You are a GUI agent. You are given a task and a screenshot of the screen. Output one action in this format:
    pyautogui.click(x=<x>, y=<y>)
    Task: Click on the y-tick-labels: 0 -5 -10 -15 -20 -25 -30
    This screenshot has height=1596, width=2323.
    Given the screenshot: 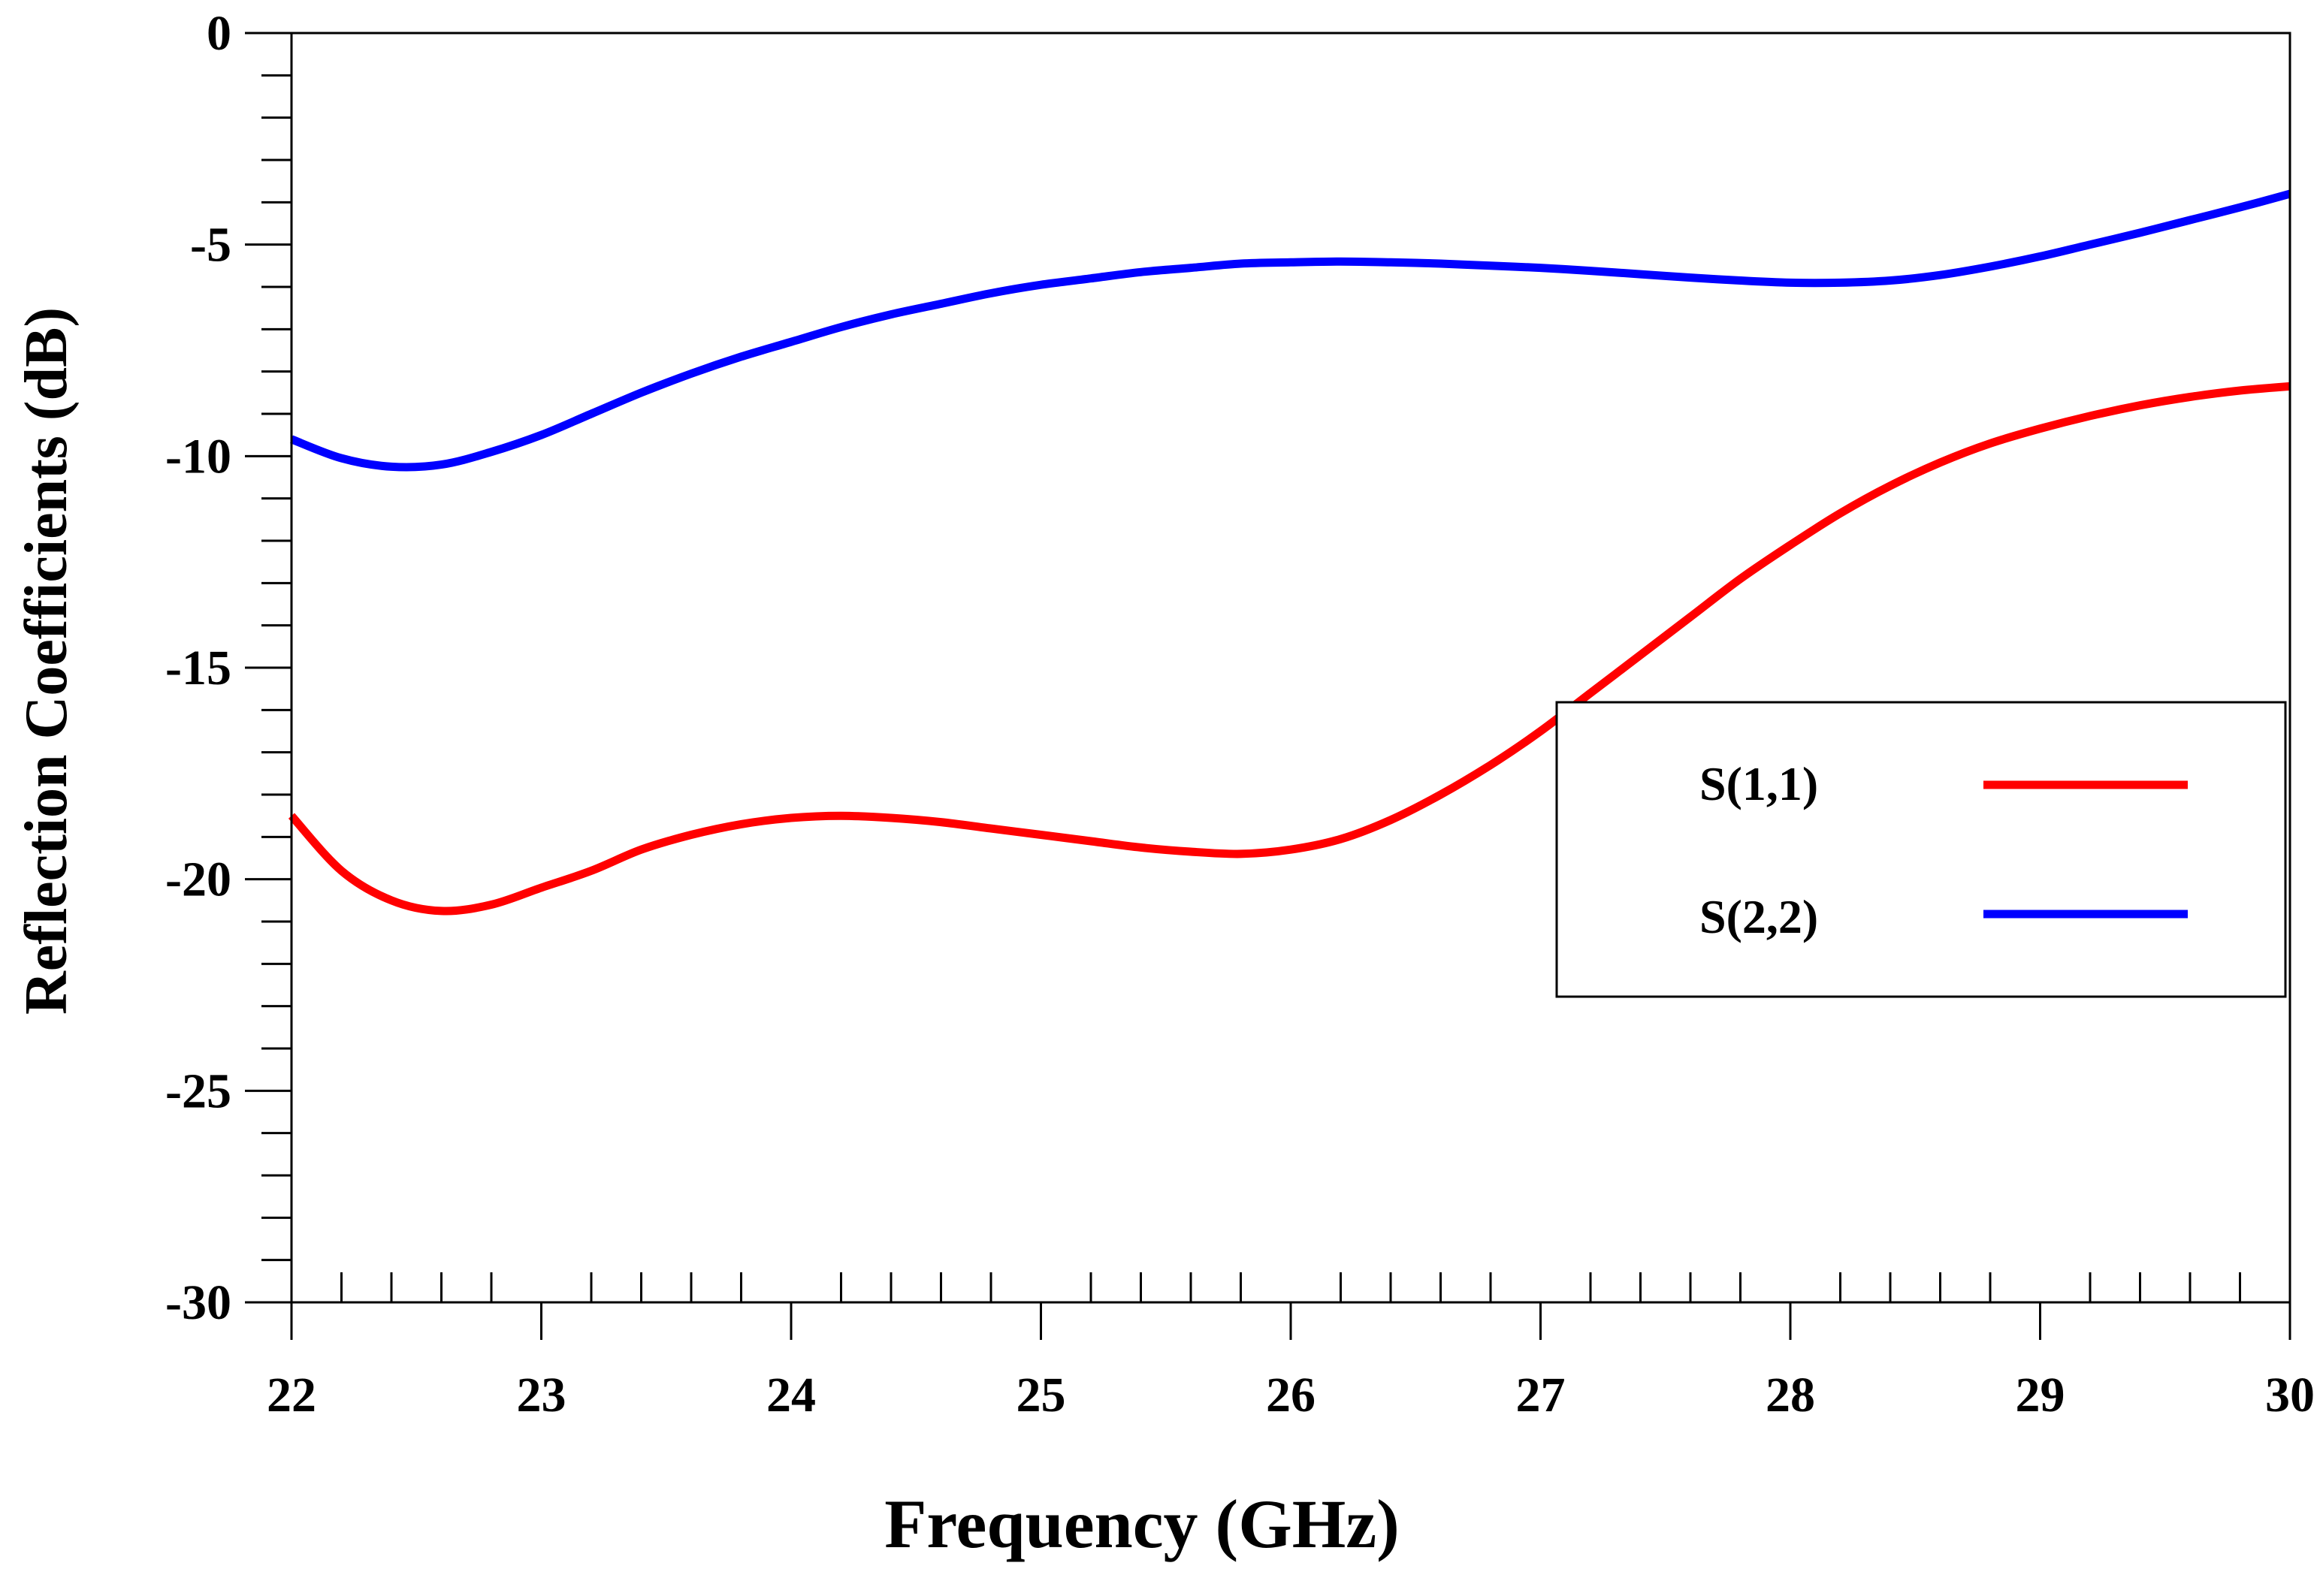 What is the action you would take?
    pyautogui.click(x=198, y=668)
    